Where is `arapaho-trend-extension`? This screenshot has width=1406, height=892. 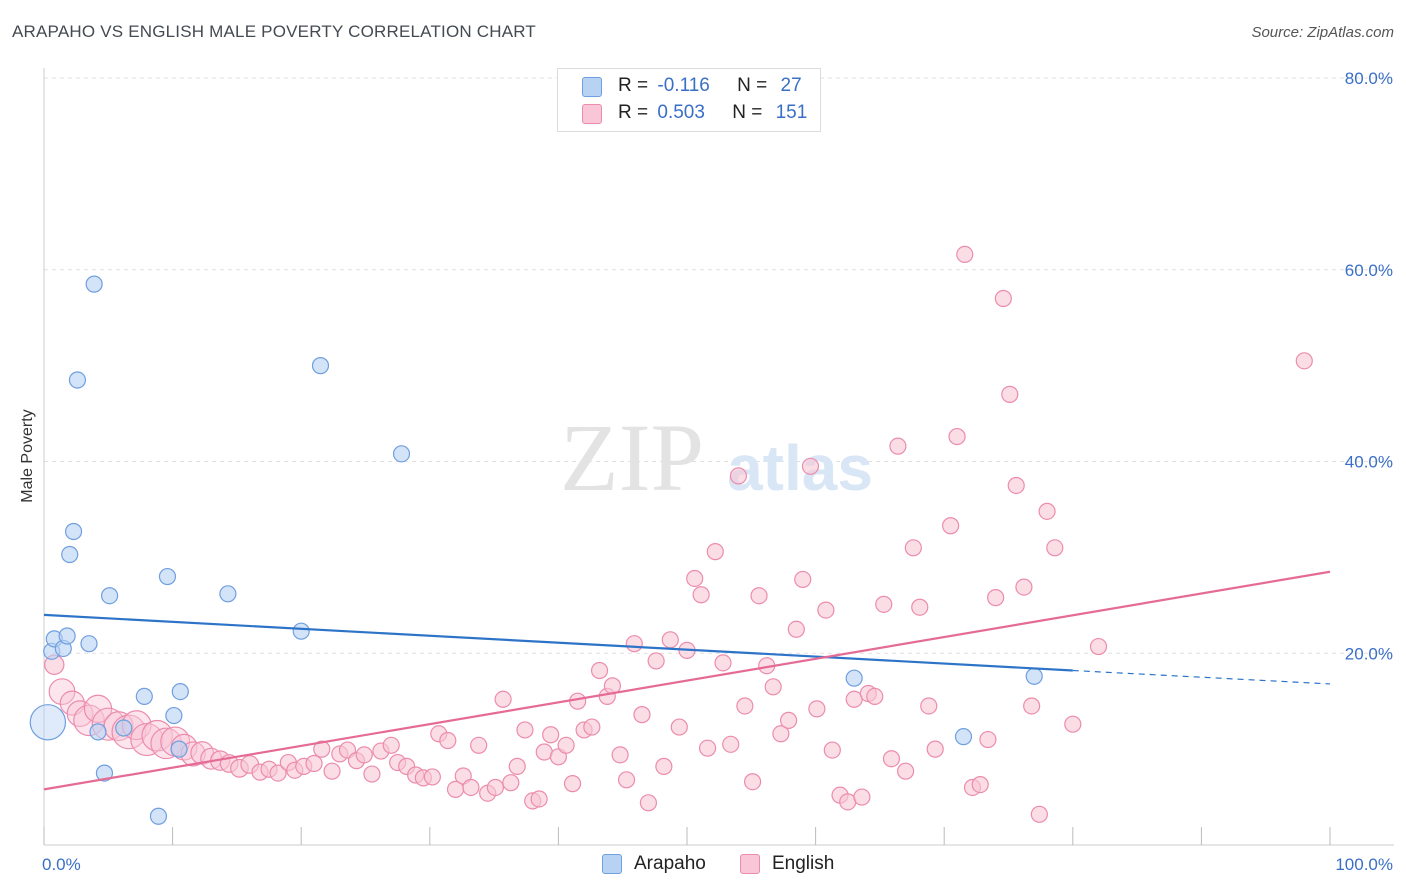 arapaho-trend-extension is located at coordinates (1201, 677).